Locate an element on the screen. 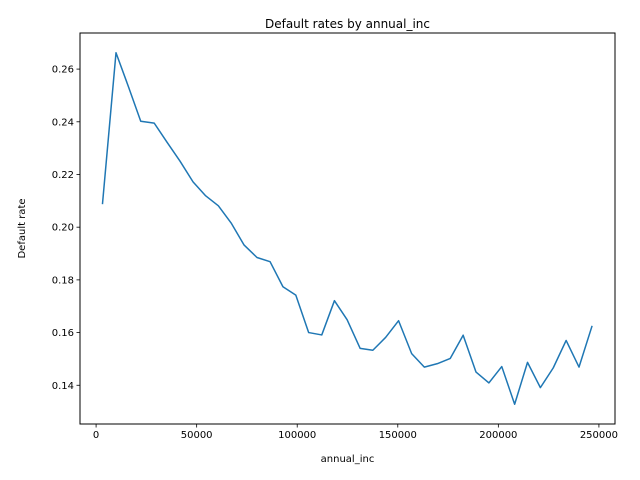 The image size is (640, 480). y-tick-label: 0.16 is located at coordinates (63, 333).